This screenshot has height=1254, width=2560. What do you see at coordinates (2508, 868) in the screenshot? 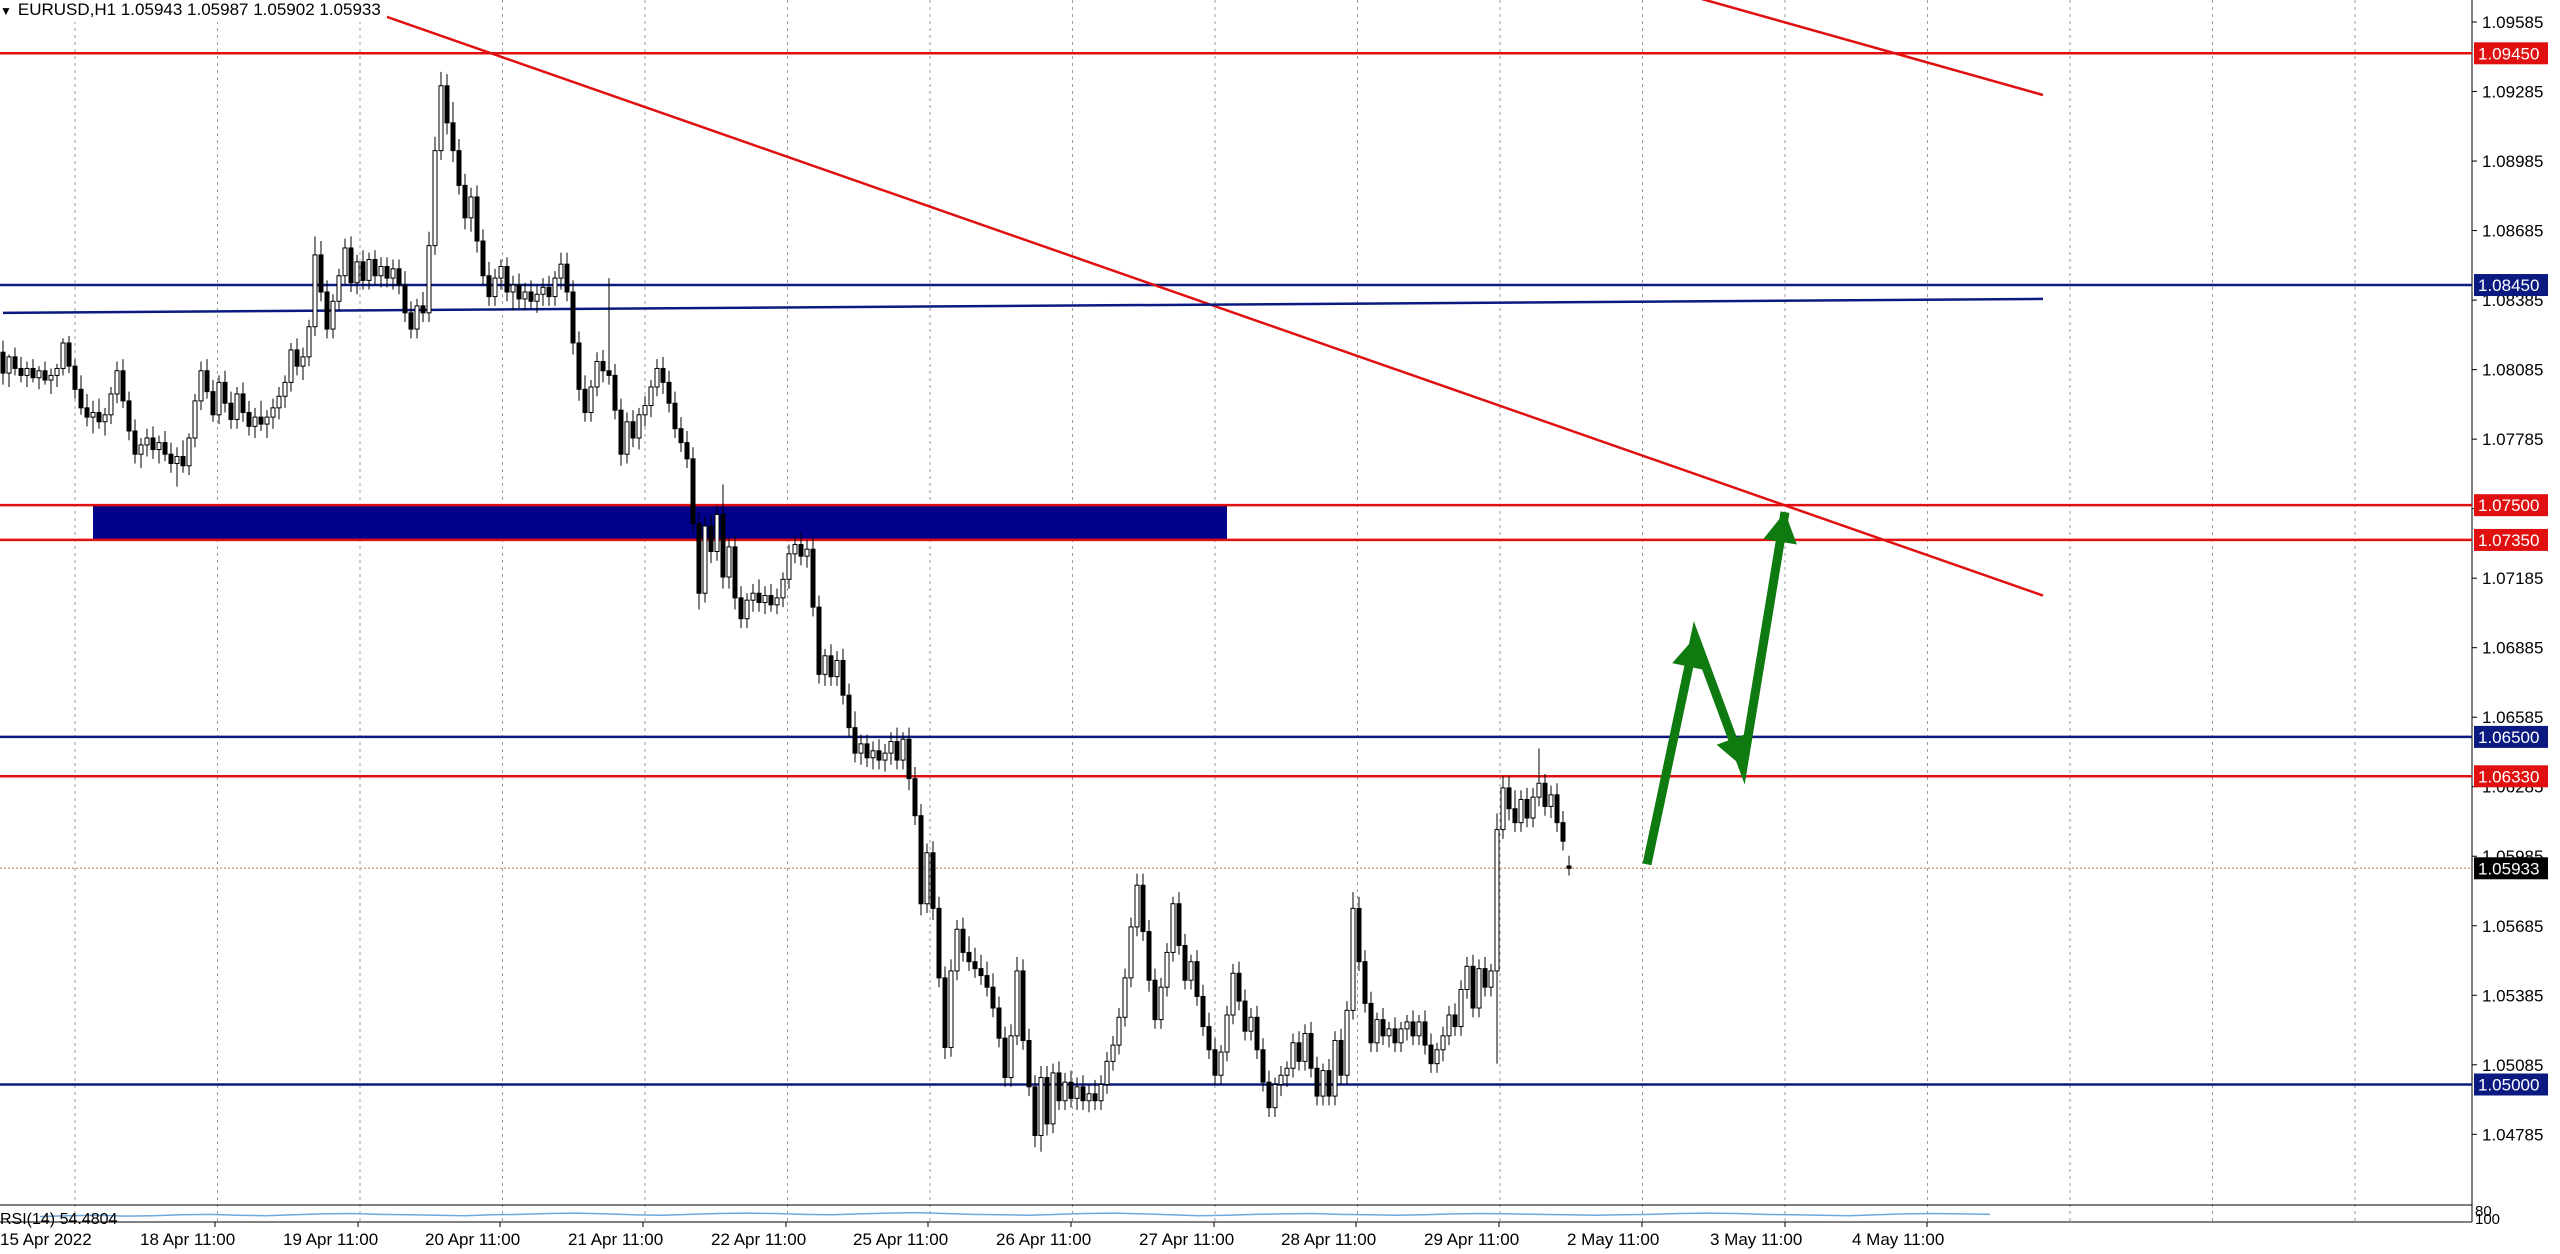
I see `current-price-label: 1.05933` at bounding box center [2508, 868].